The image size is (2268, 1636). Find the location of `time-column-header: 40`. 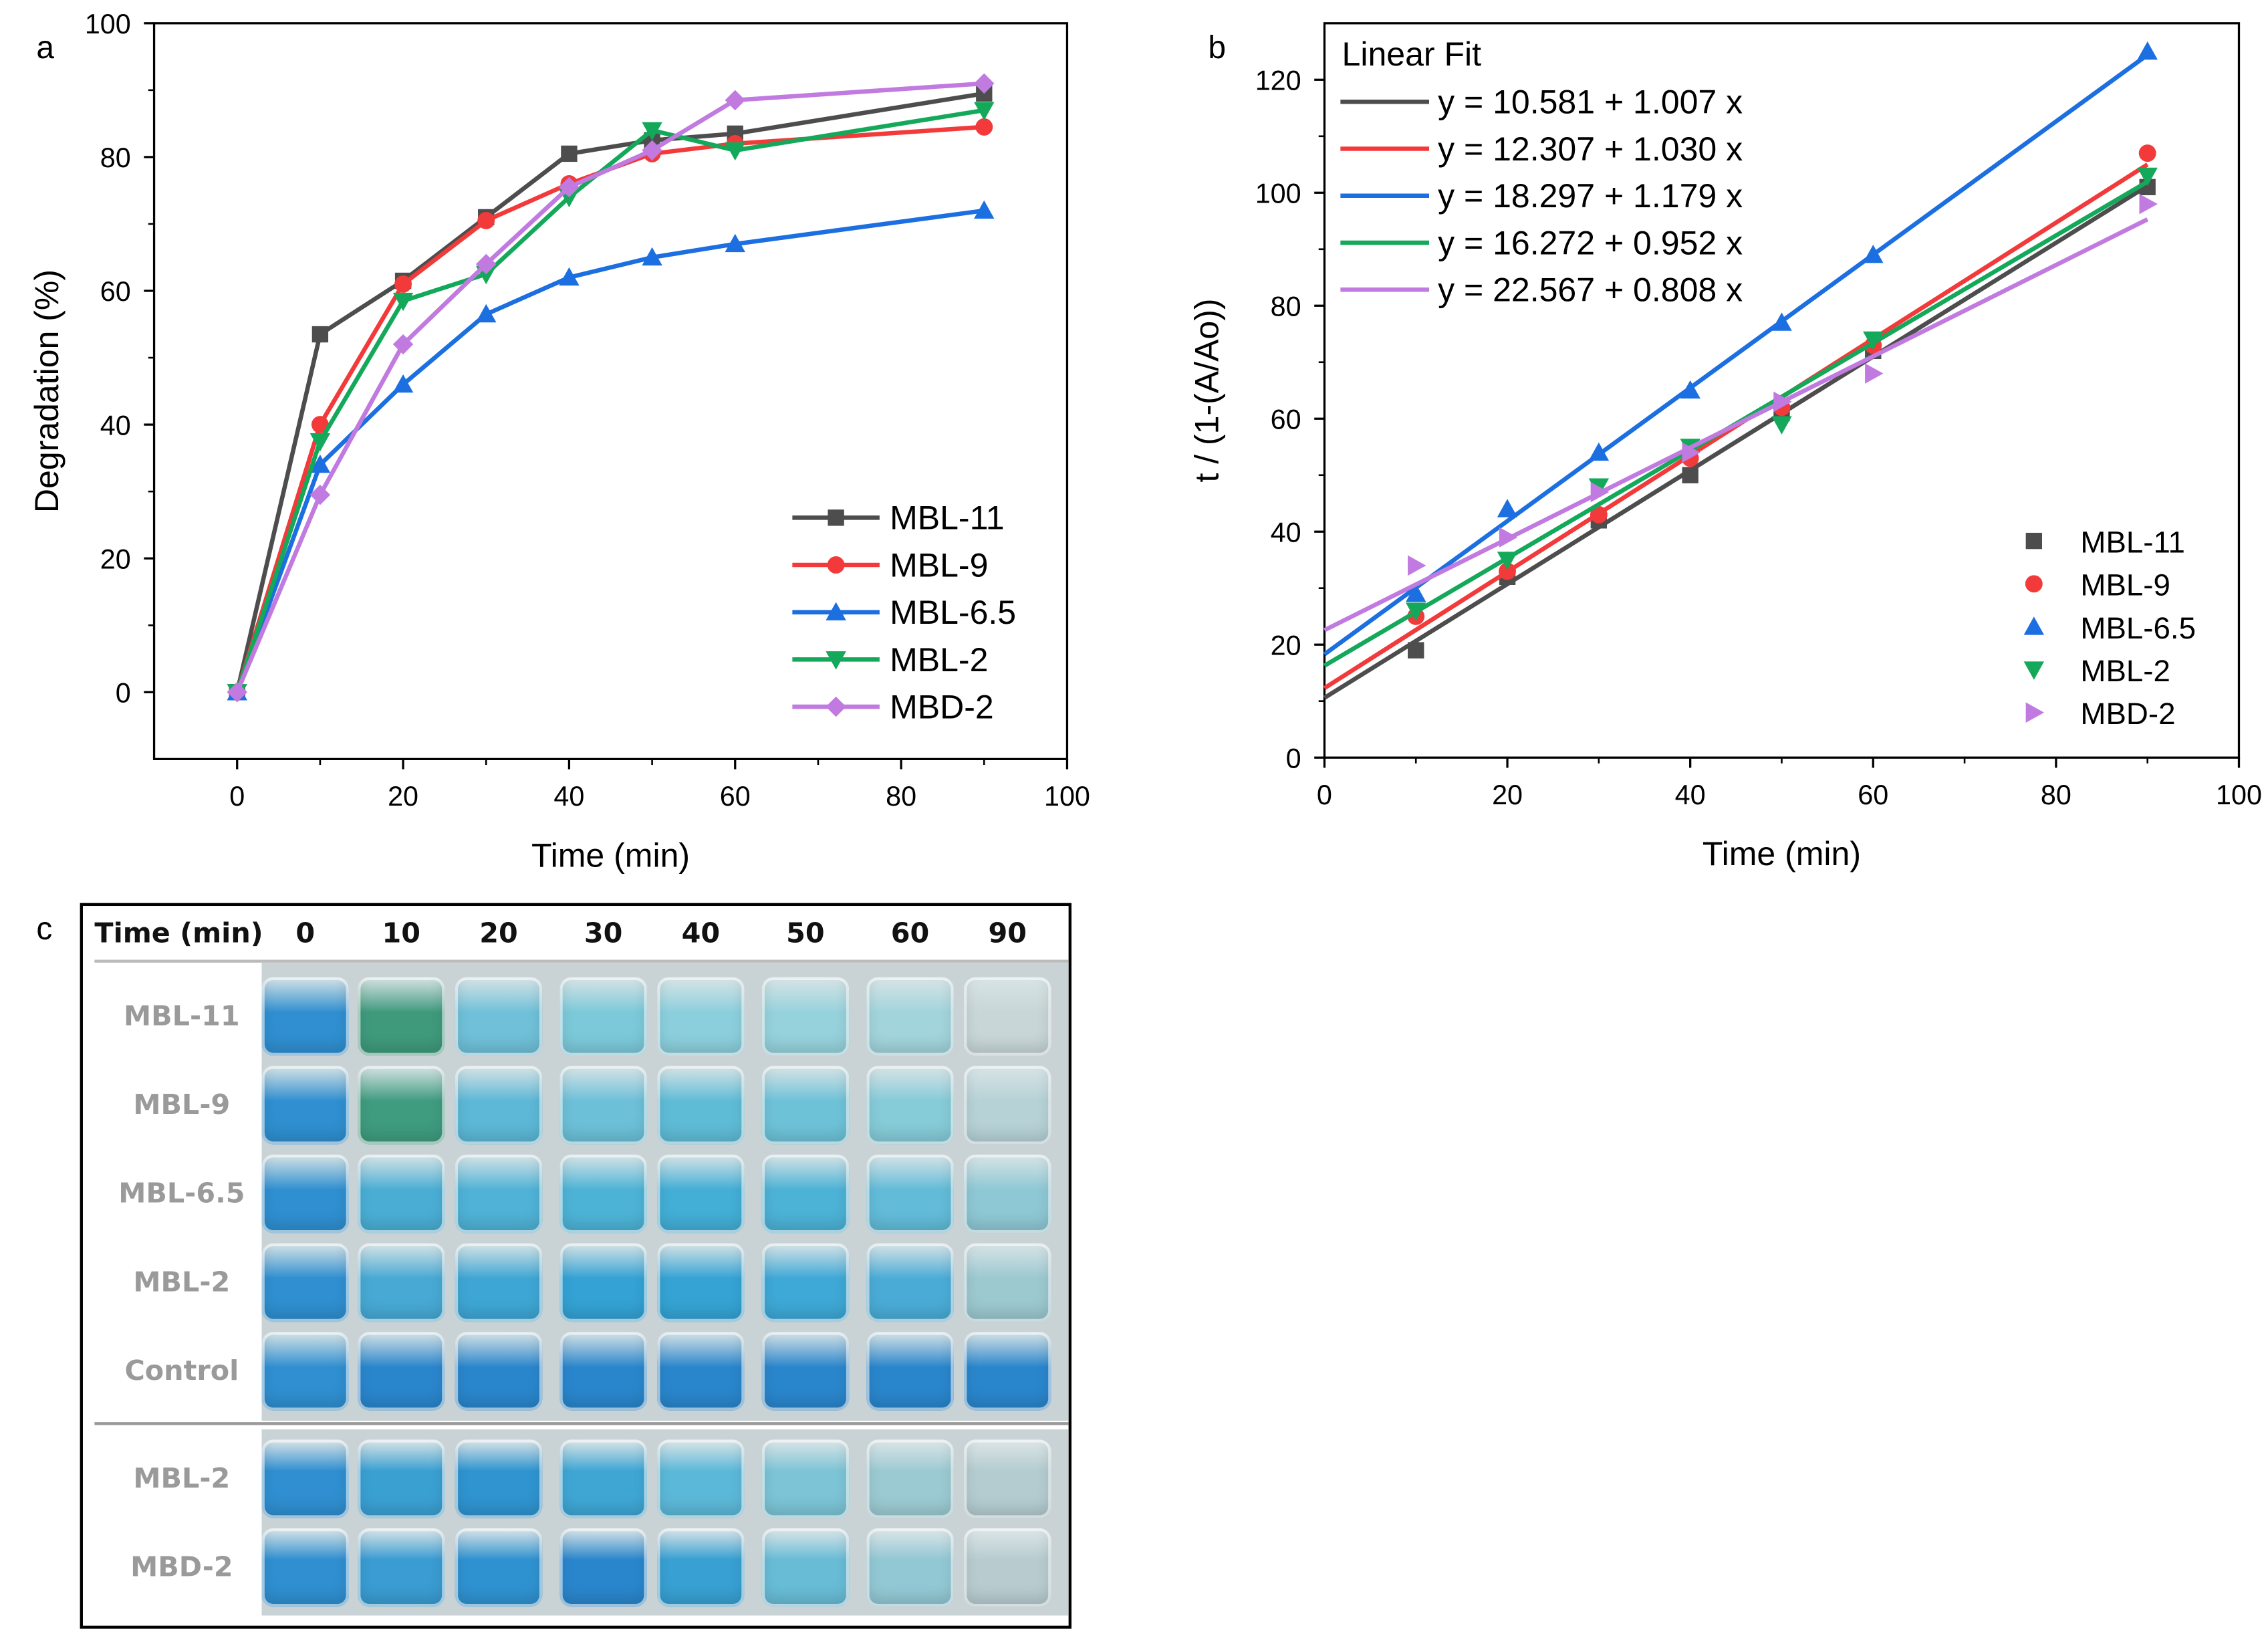

time-column-header: 40 is located at coordinates (701, 933).